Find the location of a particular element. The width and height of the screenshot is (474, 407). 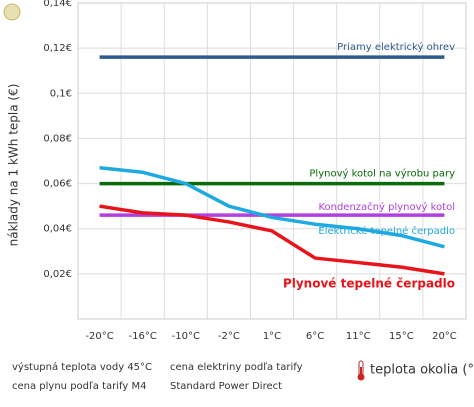

note: Standard Power Direct is located at coordinates (226, 386).